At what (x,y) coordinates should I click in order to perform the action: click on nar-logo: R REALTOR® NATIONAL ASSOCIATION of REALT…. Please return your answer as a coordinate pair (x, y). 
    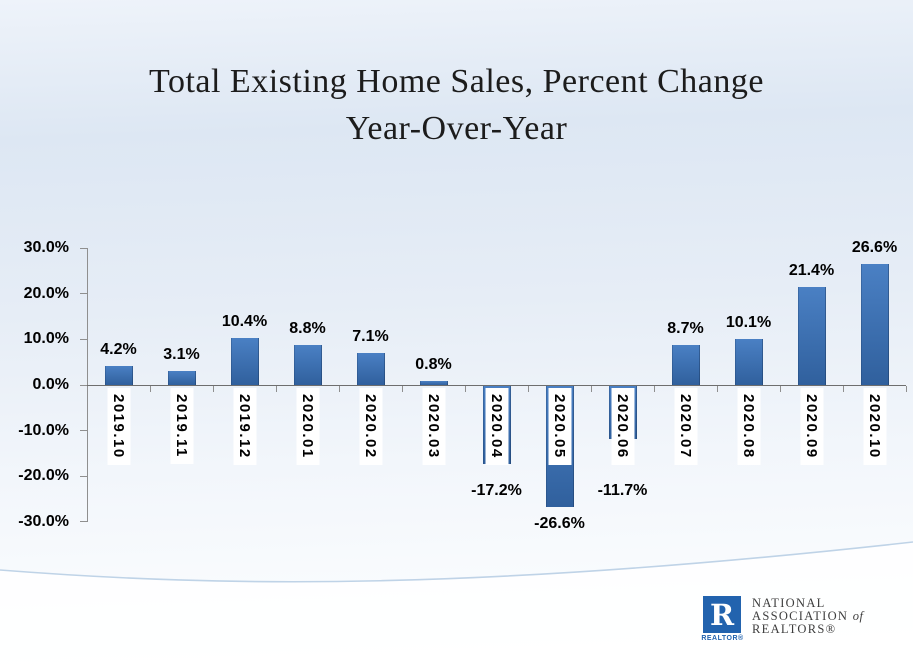
    Looking at the image, I should click on (792, 626).